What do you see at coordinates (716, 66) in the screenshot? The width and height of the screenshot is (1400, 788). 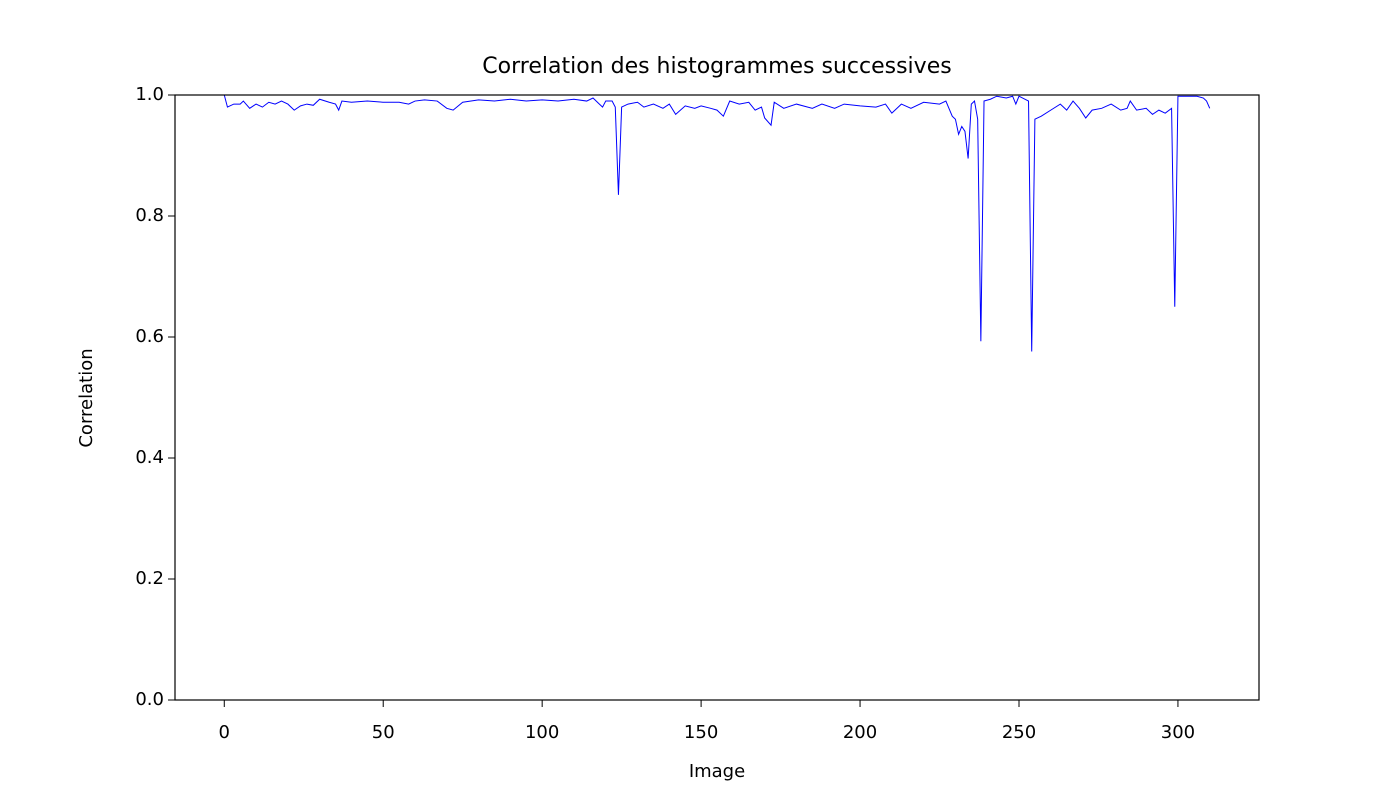 I see `chart-title: Correlation des histogrammes successives` at bounding box center [716, 66].